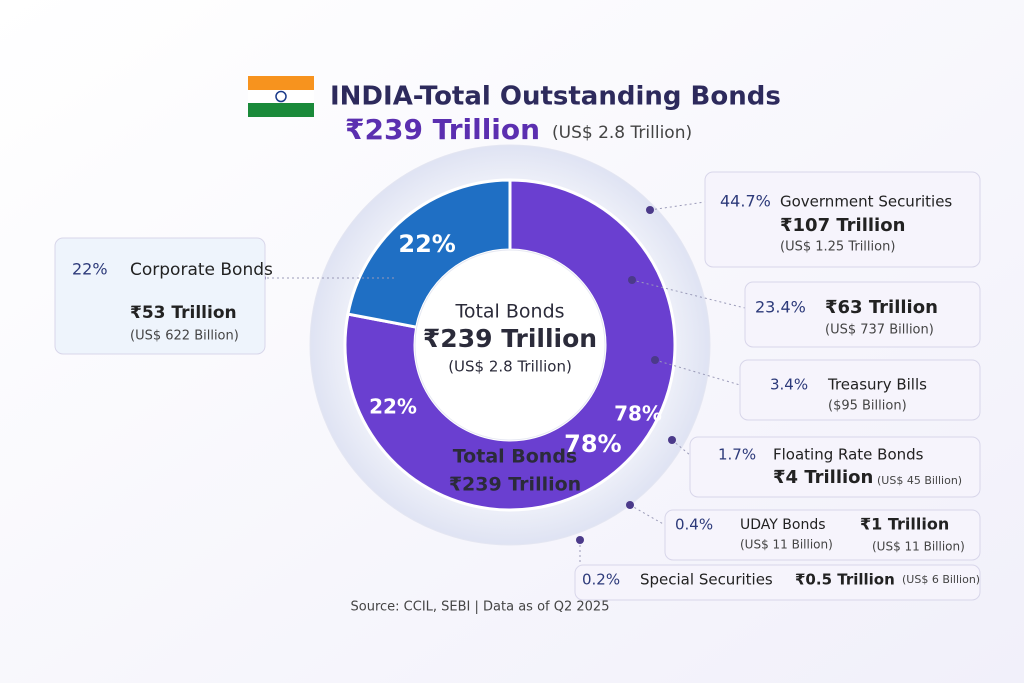 This screenshot has width=1024, height=683. What do you see at coordinates (783, 525) in the screenshot?
I see `callout-name: UDAY Bonds` at bounding box center [783, 525].